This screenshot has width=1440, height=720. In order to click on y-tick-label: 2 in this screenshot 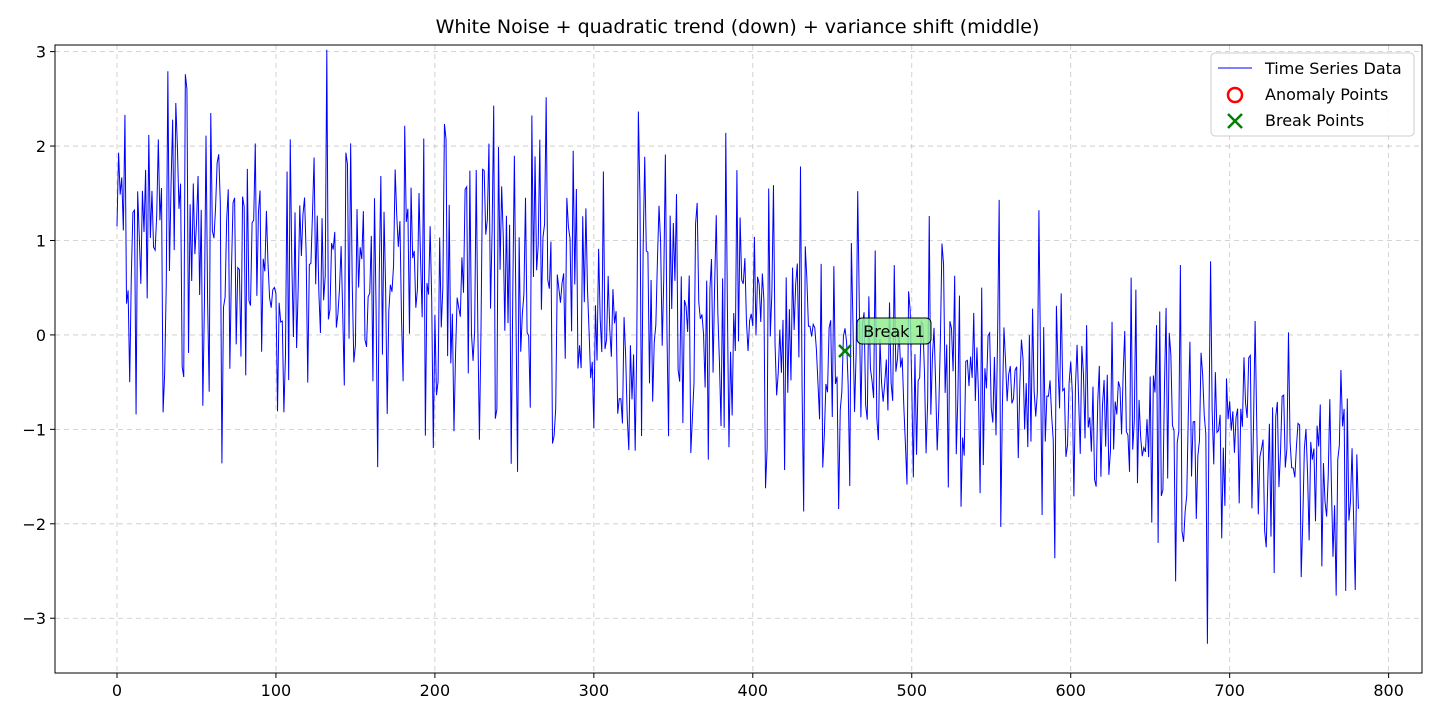, I will do `click(41, 146)`.